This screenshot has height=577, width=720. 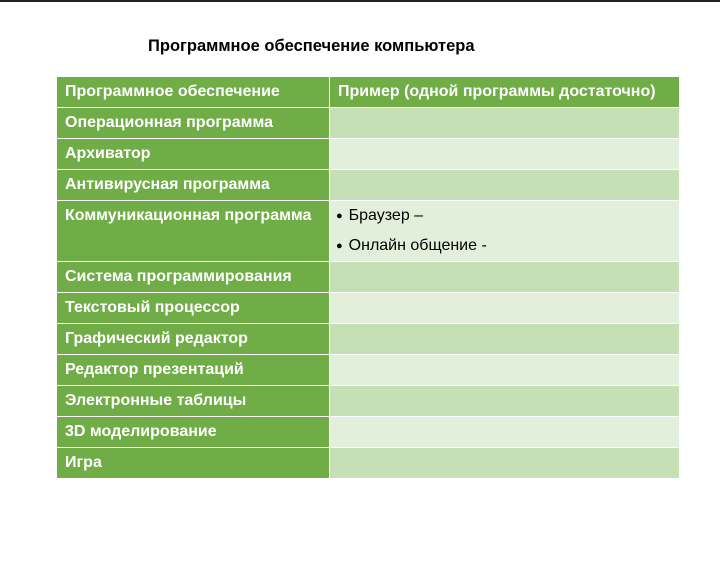 I want to click on software-type-cell: Электронные таблицы, so click(x=193, y=401).